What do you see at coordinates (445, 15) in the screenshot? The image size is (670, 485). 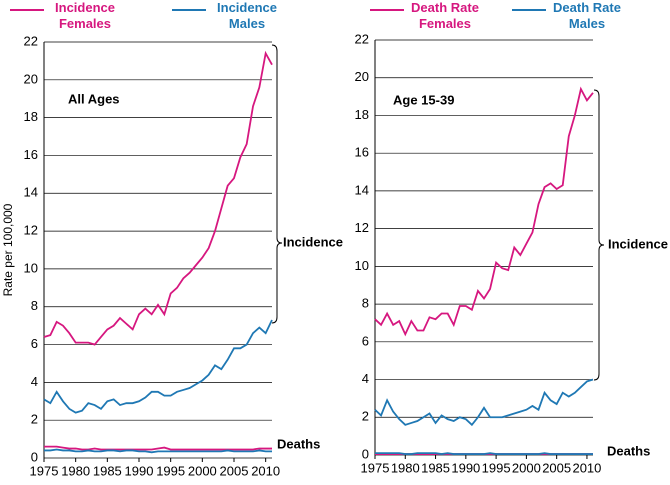 I see `legend-label: Death Rate Females` at bounding box center [445, 15].